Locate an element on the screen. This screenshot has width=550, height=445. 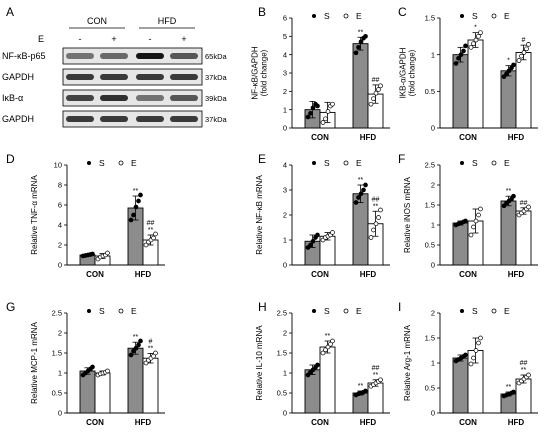
y-axis-label: (fold change) is located at coordinates (264, 72).